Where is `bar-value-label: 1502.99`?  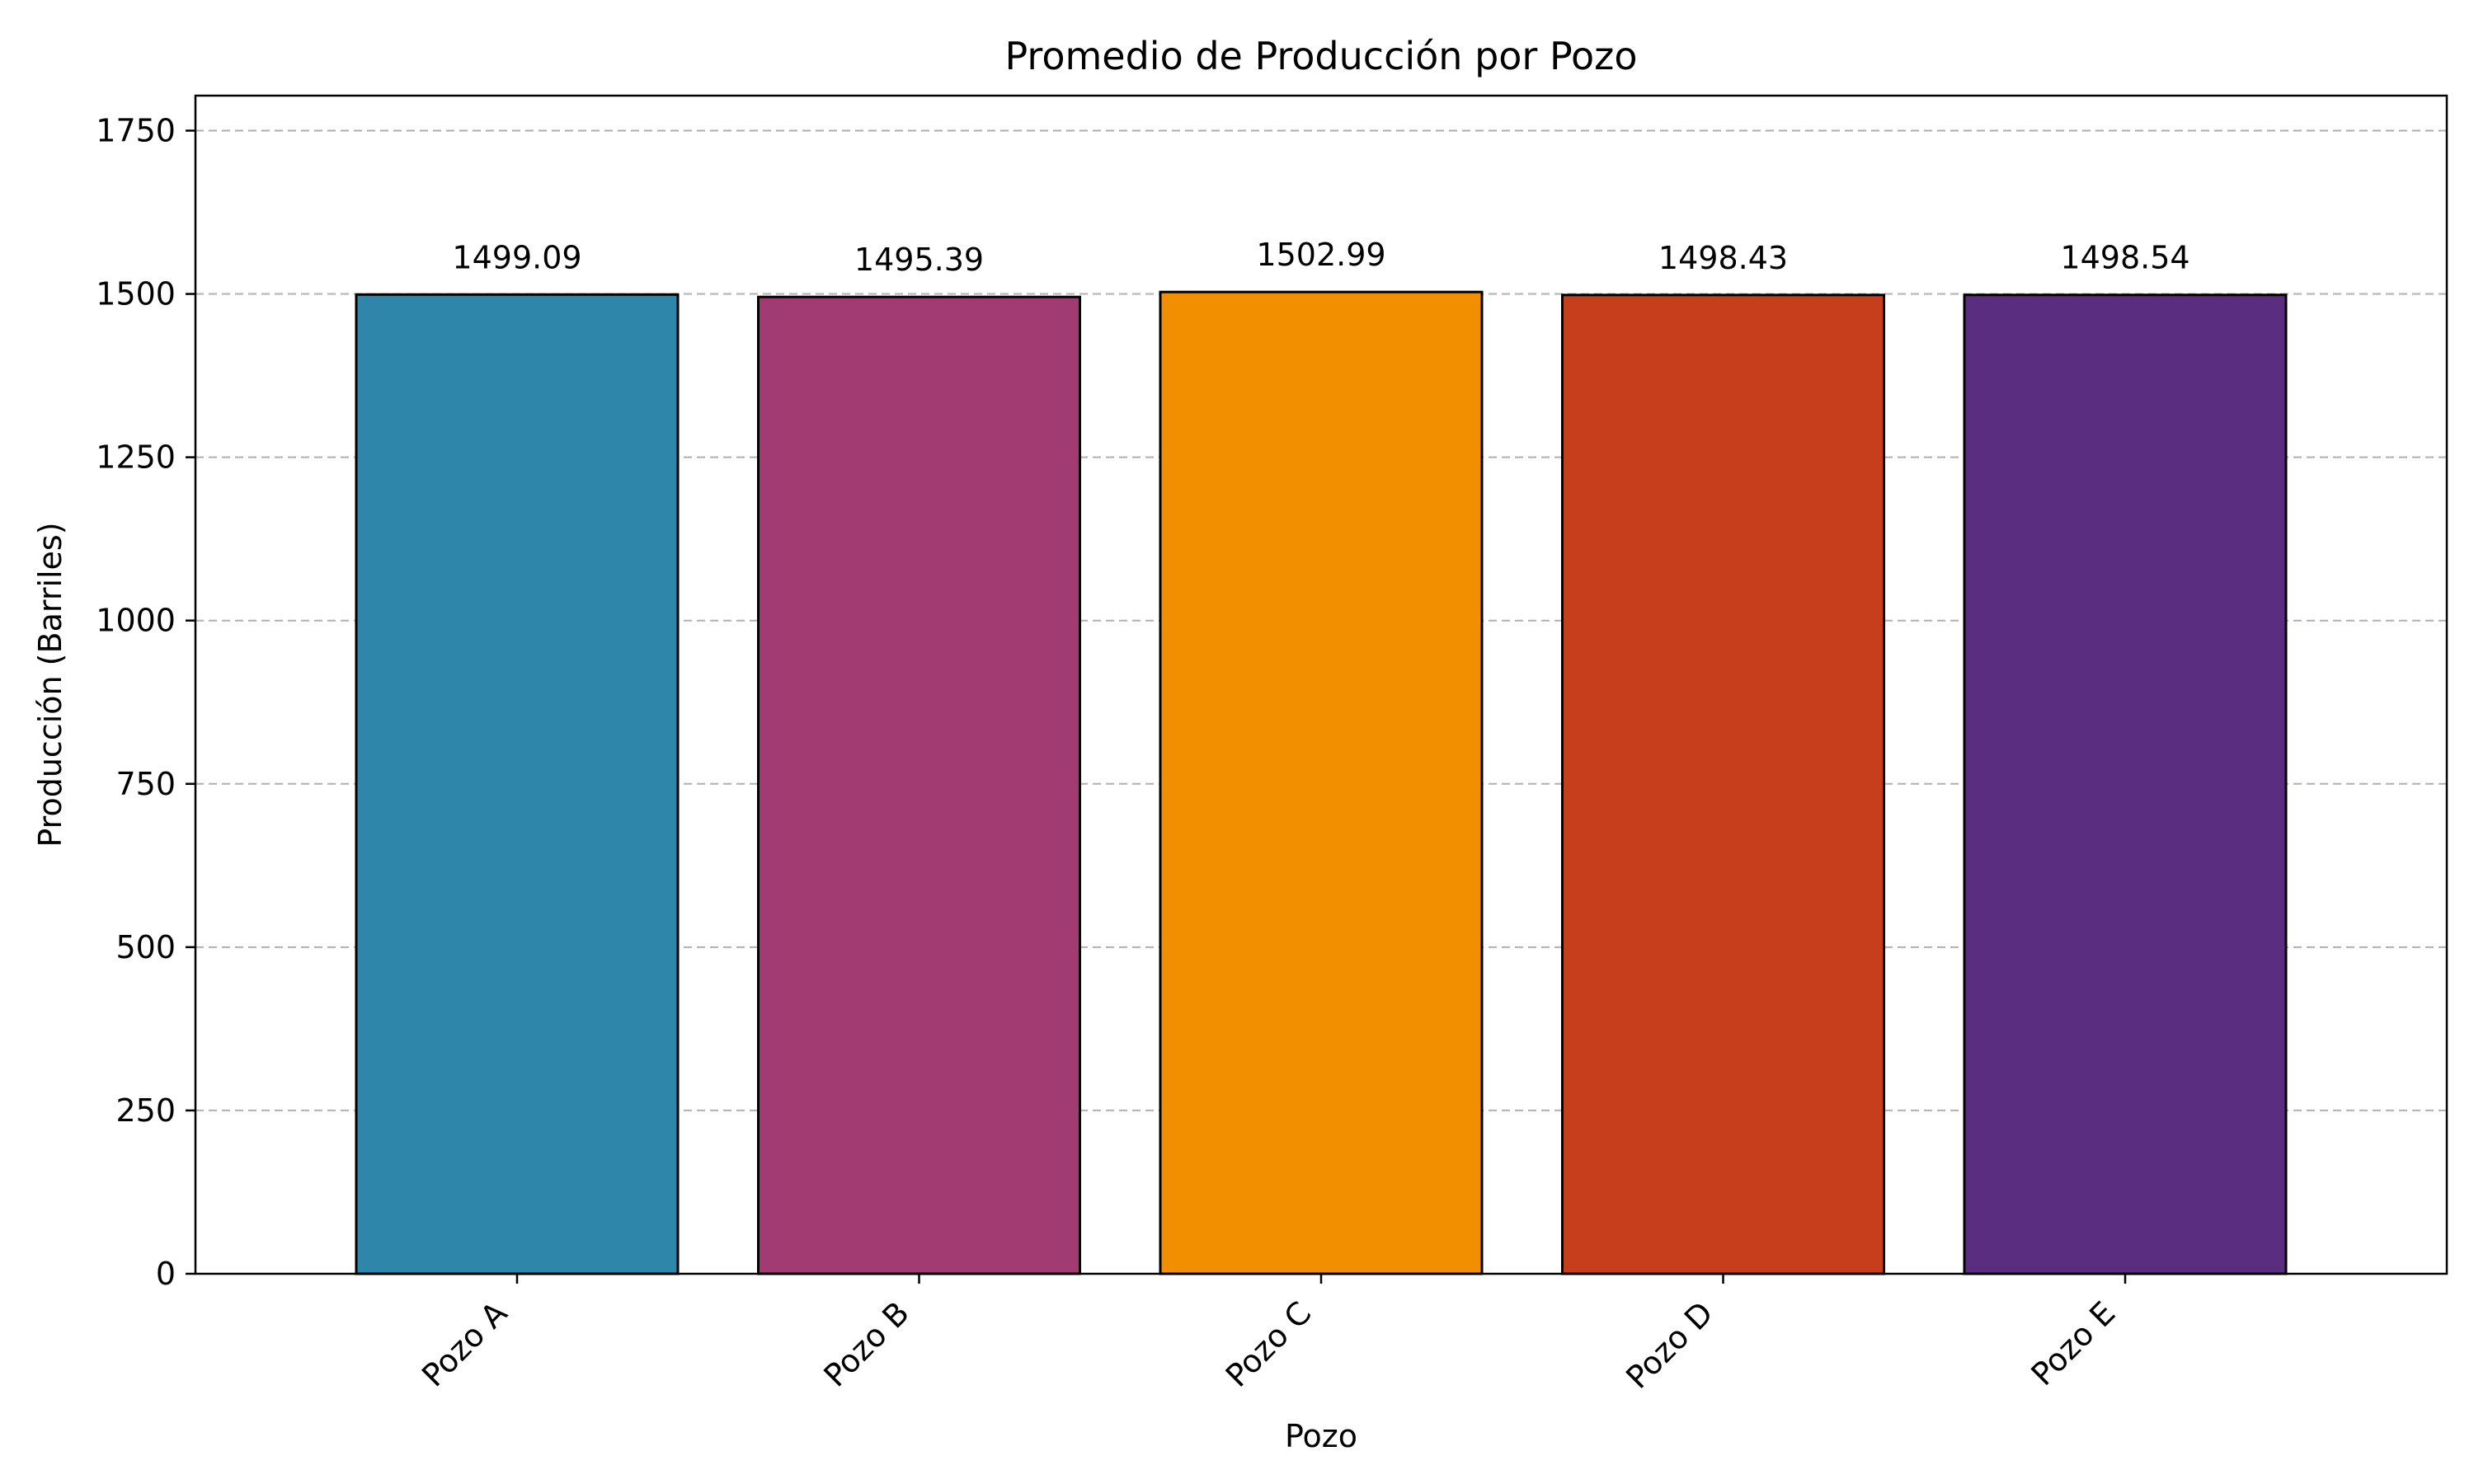 bar-value-label: 1502.99 is located at coordinates (1320, 255).